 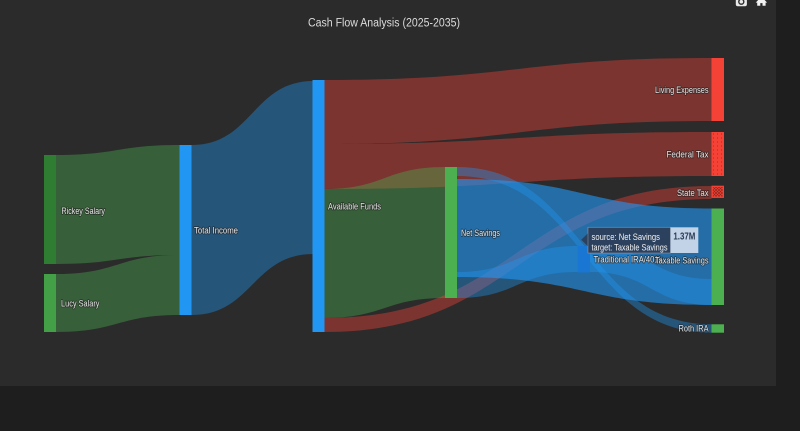 I want to click on svg-text: Rickey Salary, so click(x=84, y=211).